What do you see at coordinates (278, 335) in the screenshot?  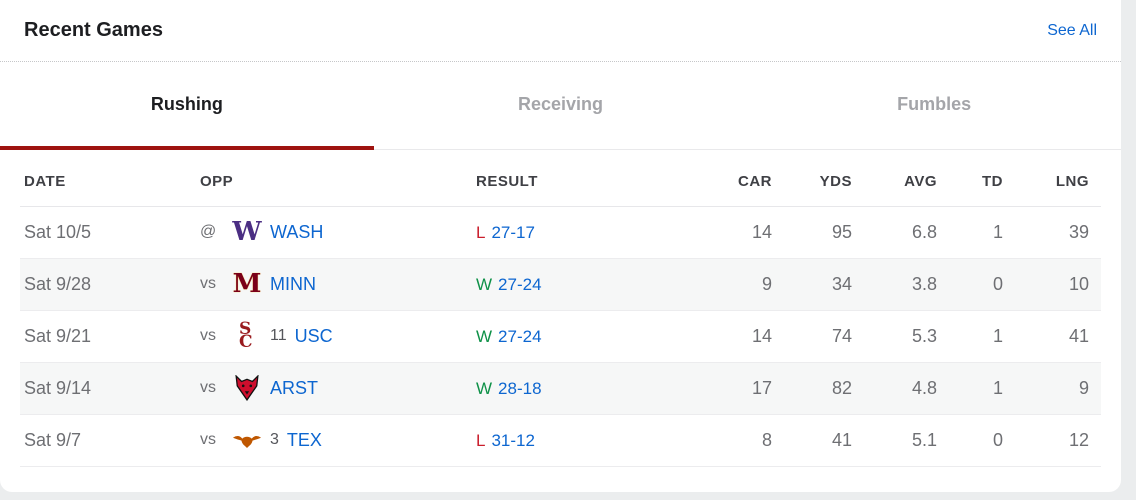 I see `opponent-rank: 11` at bounding box center [278, 335].